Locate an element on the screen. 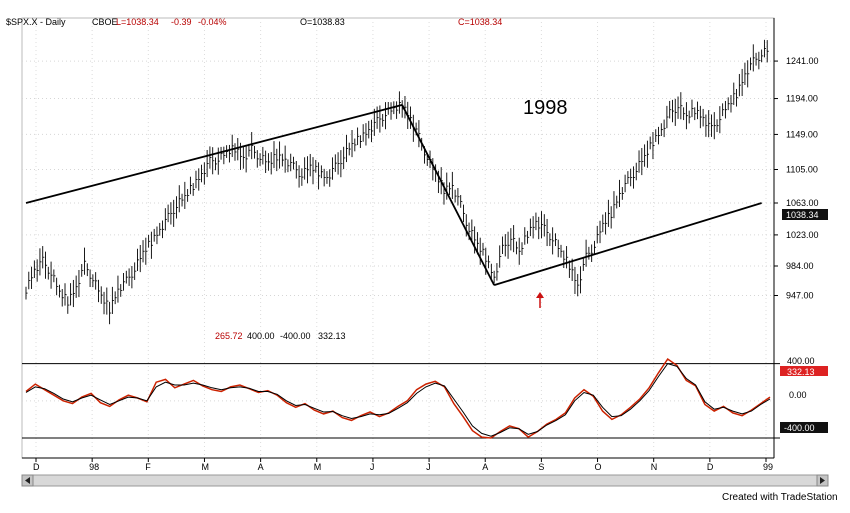 The image size is (850, 513). footer-credit: Created with TradeStation is located at coordinates (780, 497).